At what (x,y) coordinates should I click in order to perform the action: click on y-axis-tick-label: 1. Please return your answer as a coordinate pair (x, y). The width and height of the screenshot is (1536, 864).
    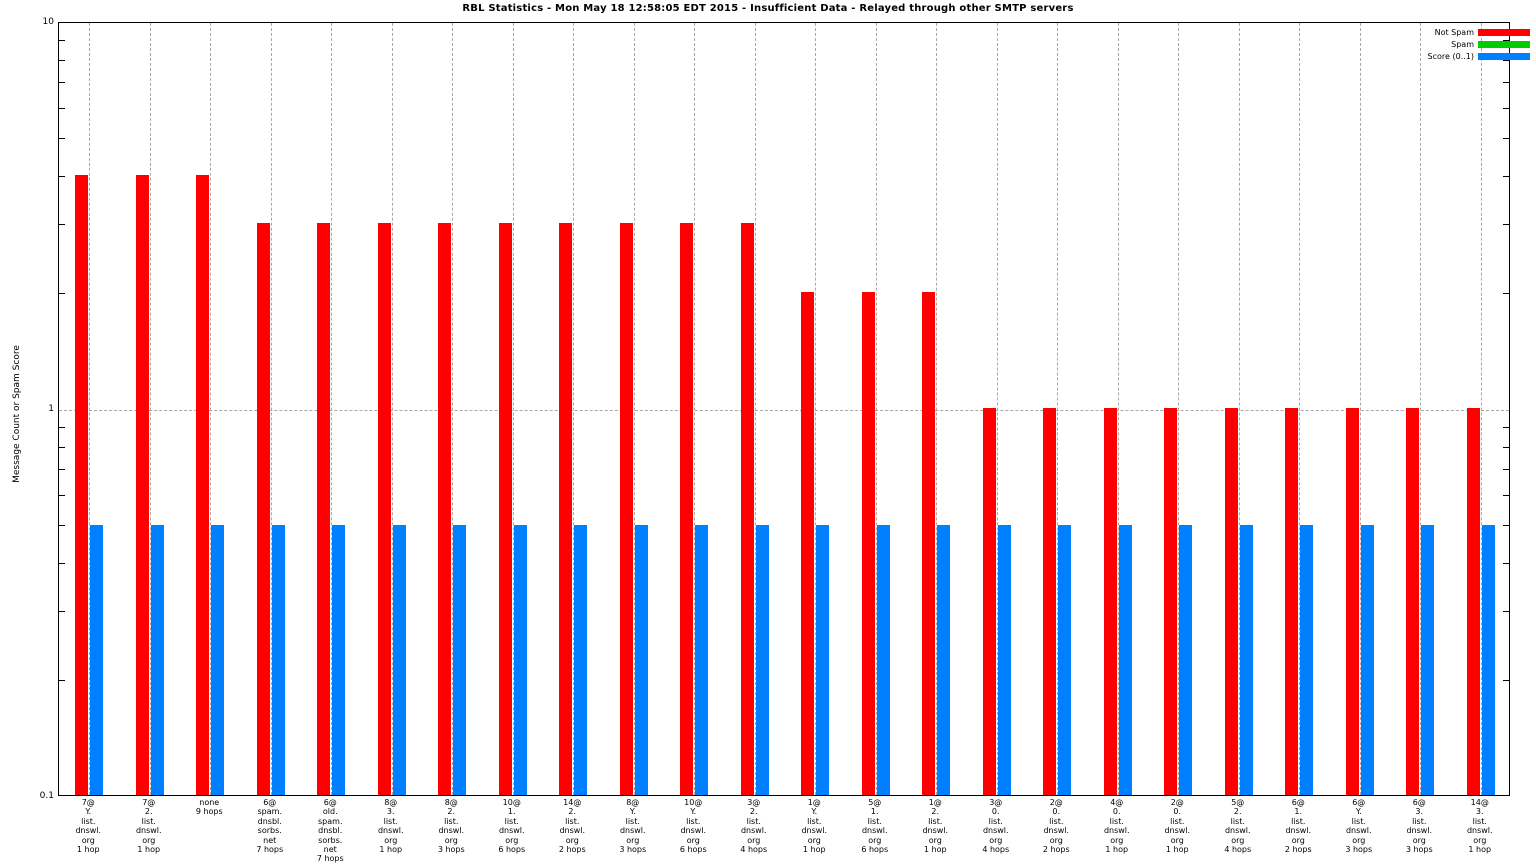
    Looking at the image, I should click on (51, 409).